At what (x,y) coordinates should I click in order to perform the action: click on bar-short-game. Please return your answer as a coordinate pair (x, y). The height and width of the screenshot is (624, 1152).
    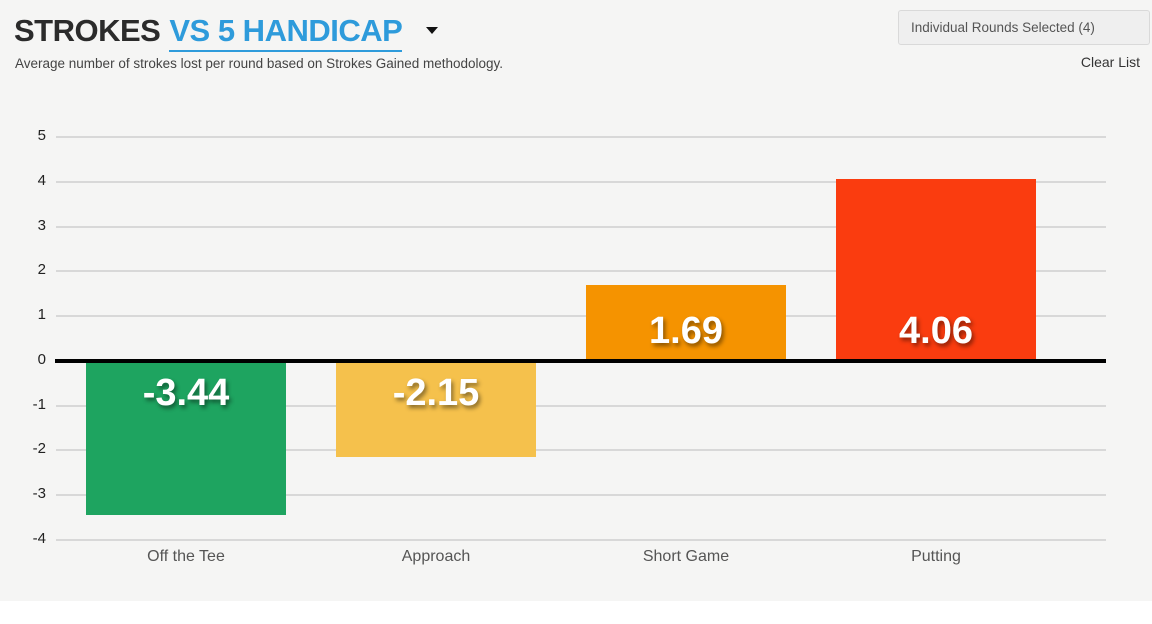
    Looking at the image, I should click on (686, 322).